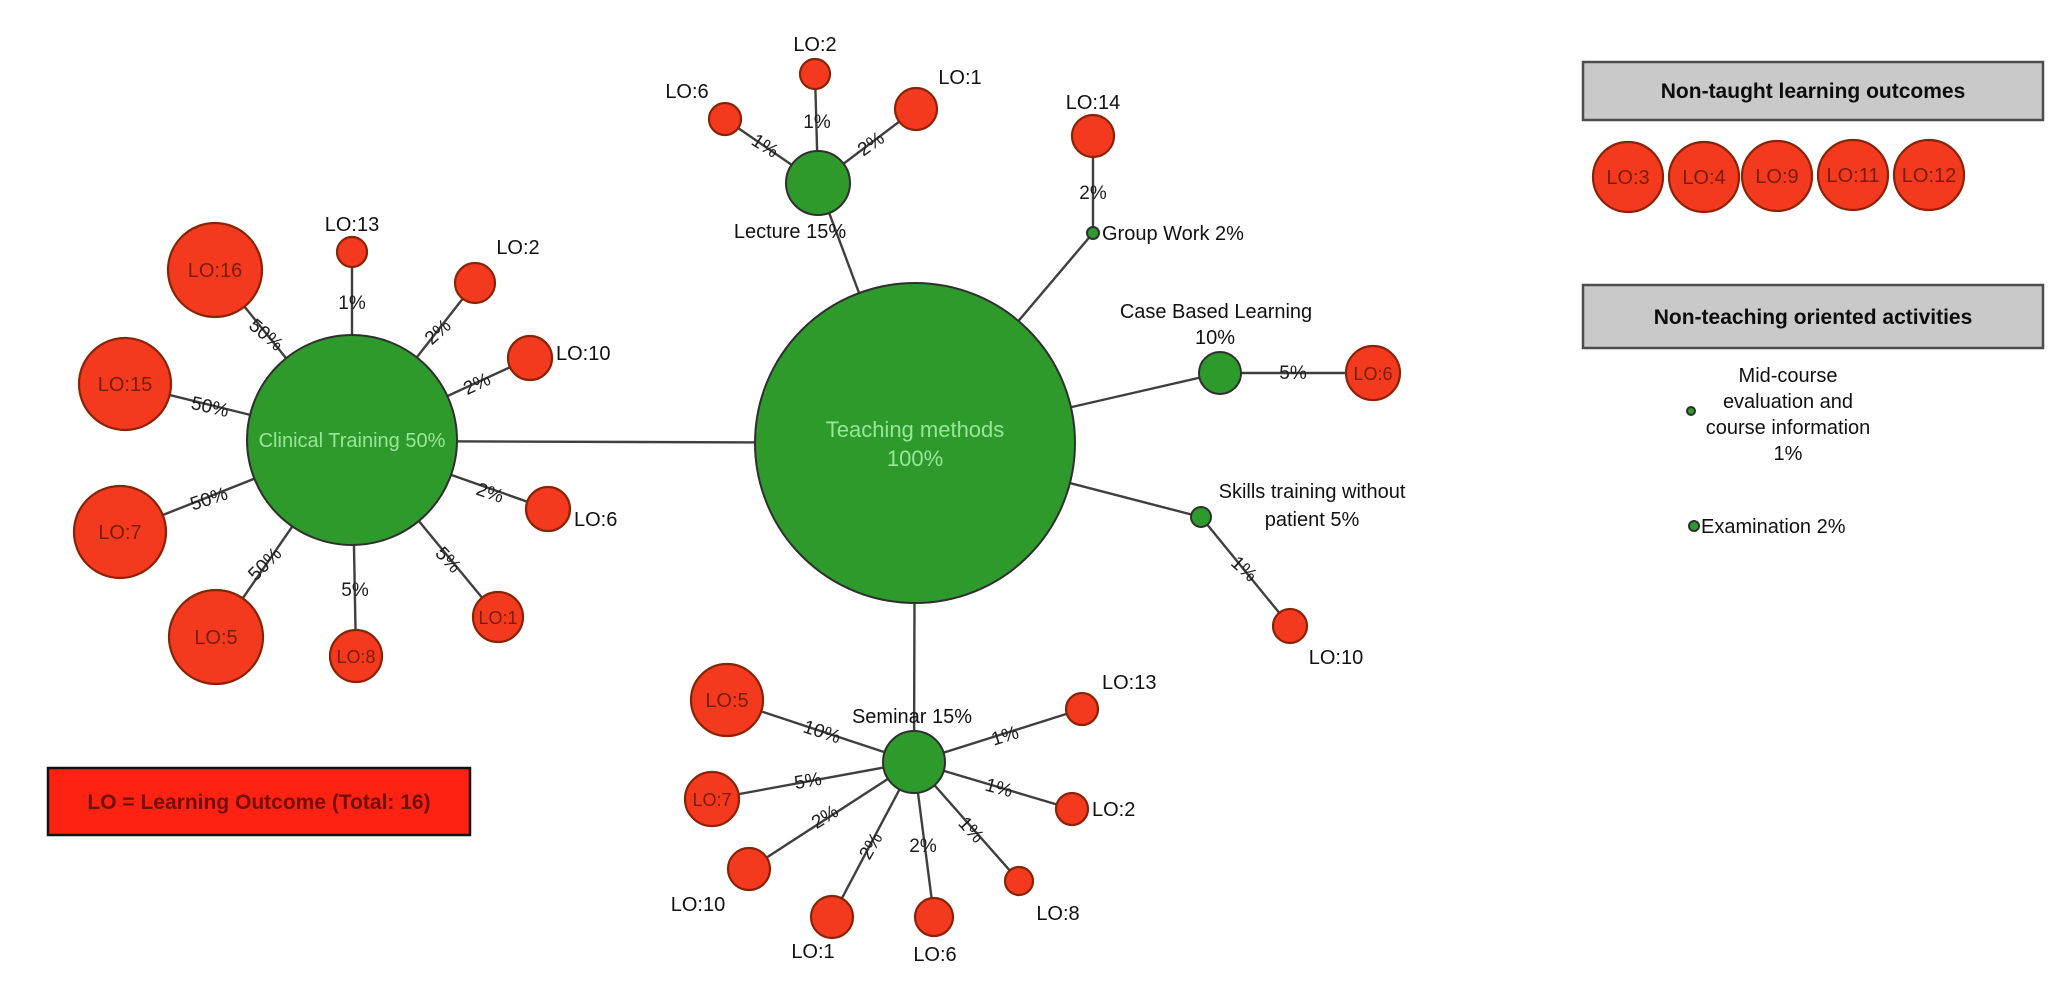 This screenshot has height=1001, width=2059. I want to click on clinical-lo15-node, so click(125, 384).